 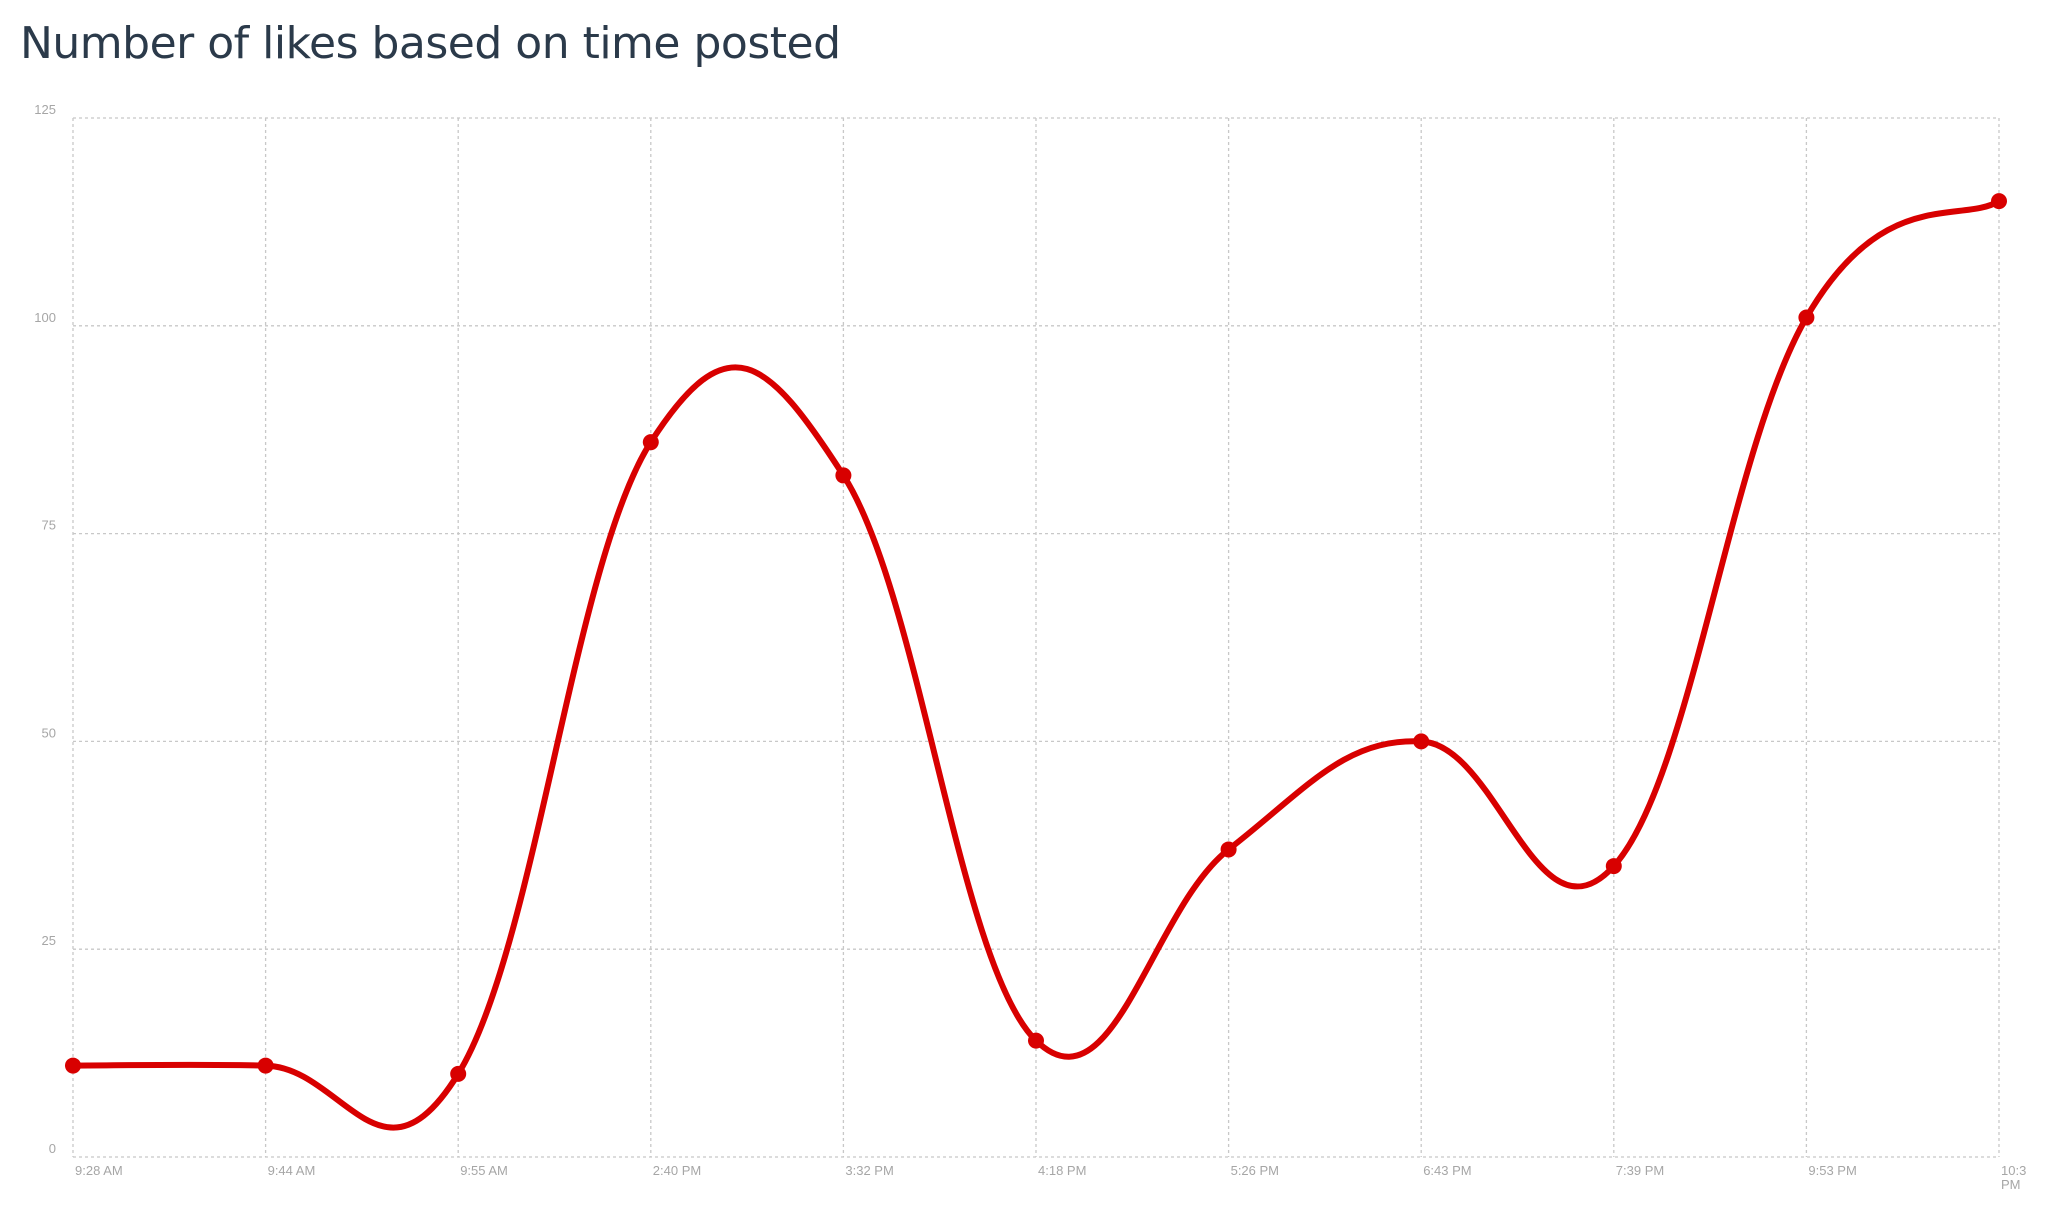 I want to click on x-tick-label: 4:18 PM, so click(x=1062, y=1170).